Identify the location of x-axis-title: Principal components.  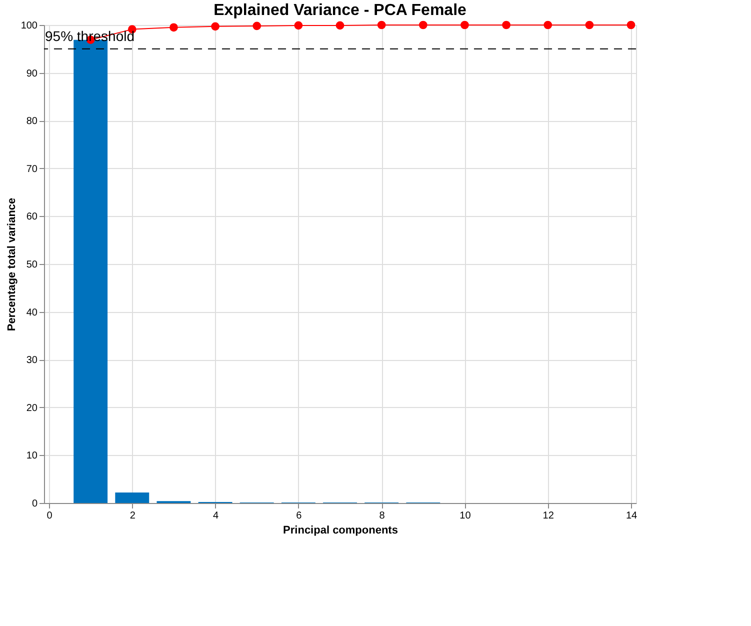
(340, 530).